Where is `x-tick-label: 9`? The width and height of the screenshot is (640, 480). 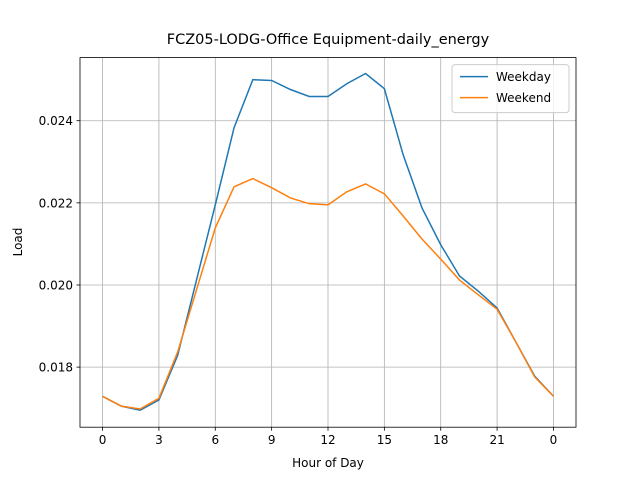 x-tick-label: 9 is located at coordinates (272, 440).